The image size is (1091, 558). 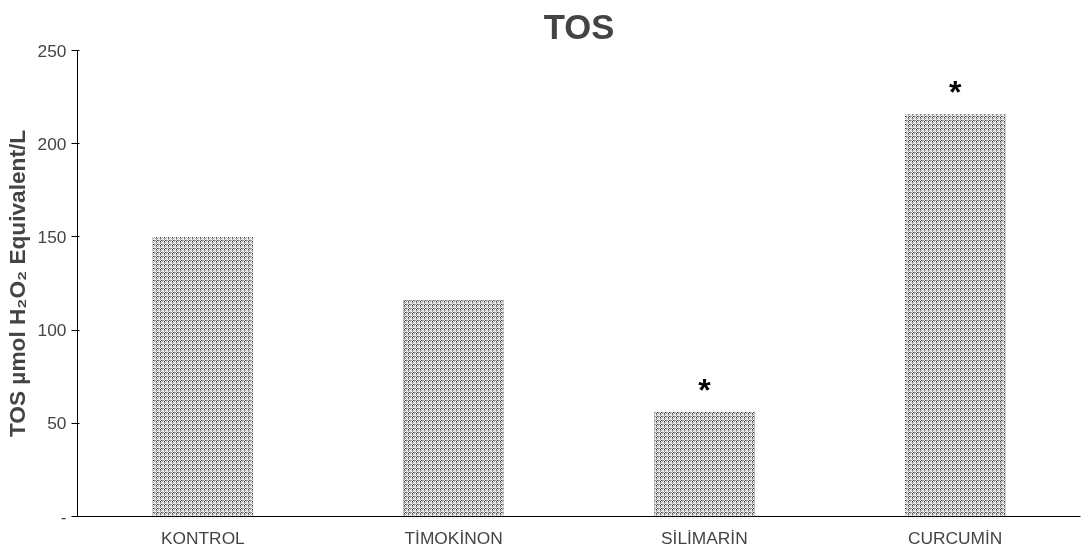 What do you see at coordinates (453, 537) in the screenshot?
I see `x-tick-label: TİMOKİNON` at bounding box center [453, 537].